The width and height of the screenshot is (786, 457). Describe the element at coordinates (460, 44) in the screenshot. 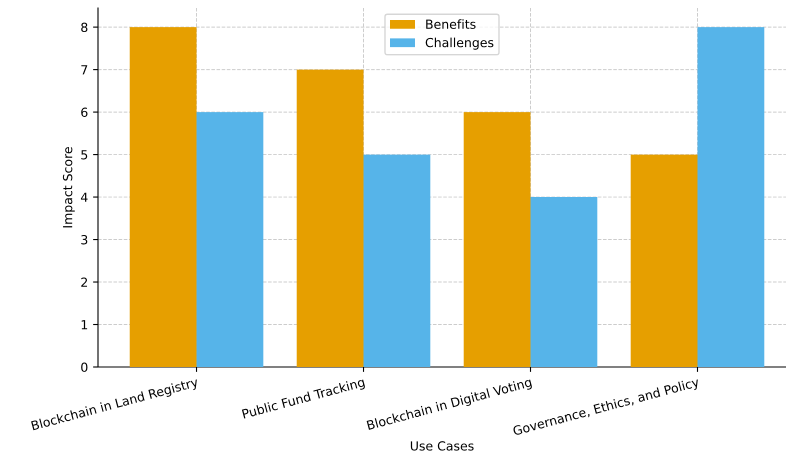

I see `legend-label: Challenges` at that location.